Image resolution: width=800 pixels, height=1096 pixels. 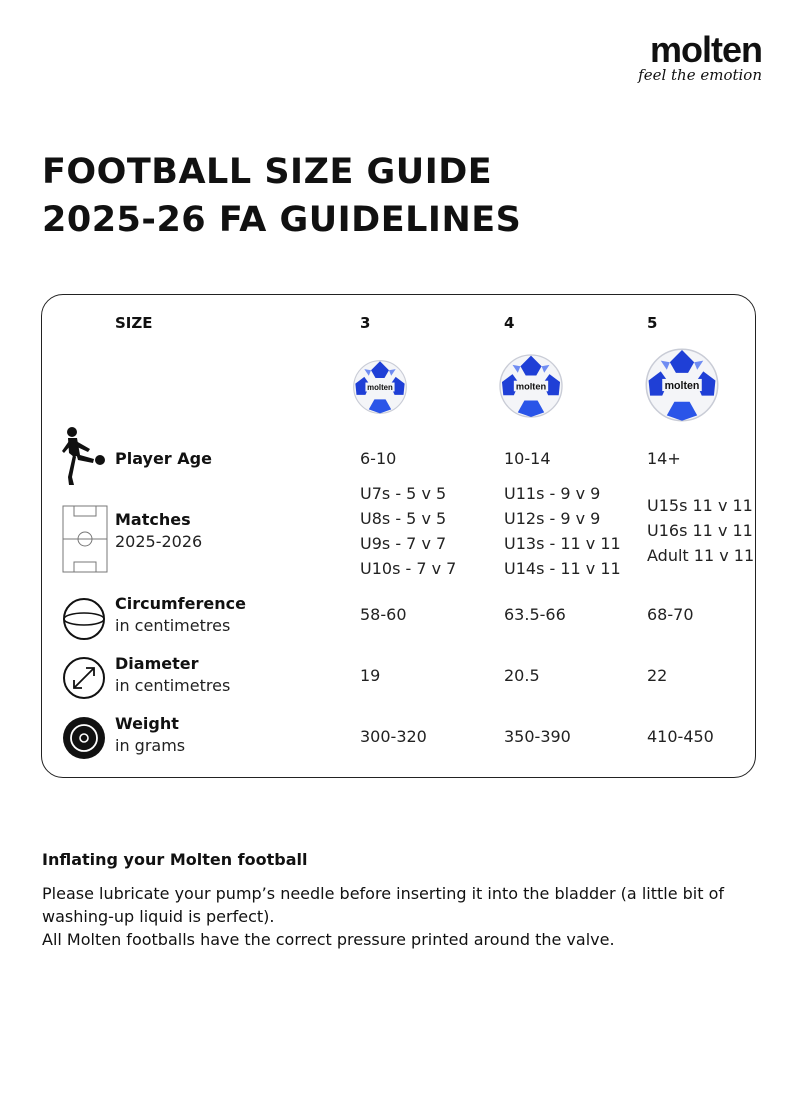 I want to click on football-pitch-icon, so click(x=85, y=539).